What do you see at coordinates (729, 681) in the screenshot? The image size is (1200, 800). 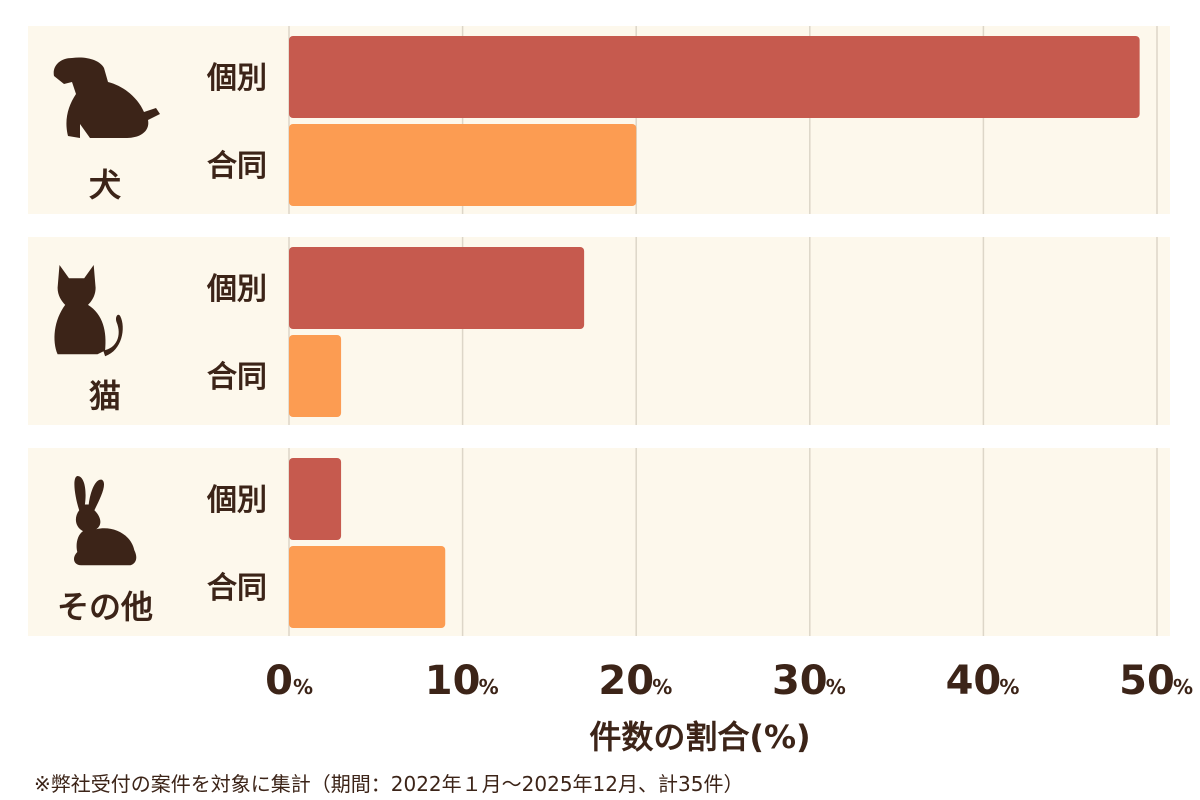 I see `x-axis-ticks: 0% 10% 20% 30% 40% 50%` at bounding box center [729, 681].